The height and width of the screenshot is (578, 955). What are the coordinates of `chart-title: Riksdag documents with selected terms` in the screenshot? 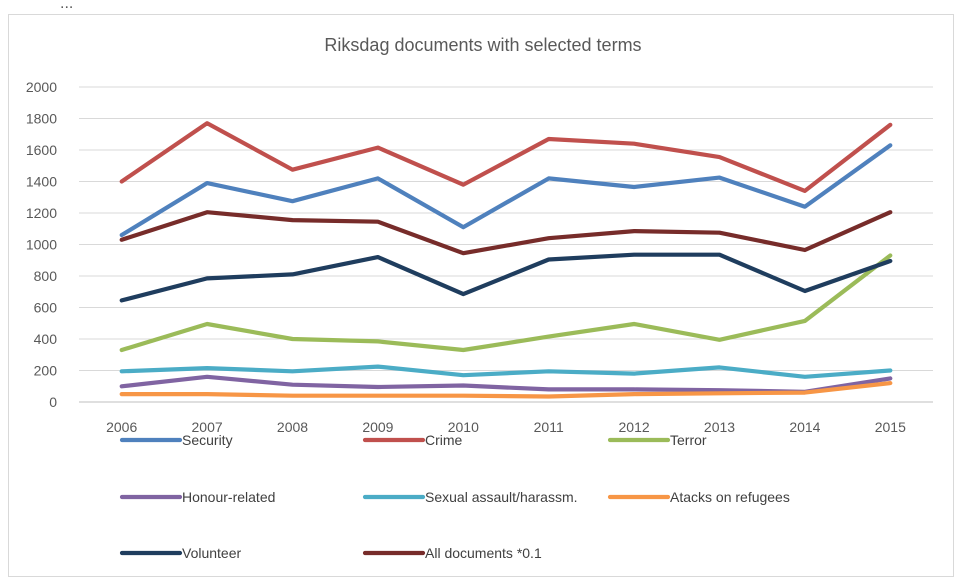 It's located at (482, 45).